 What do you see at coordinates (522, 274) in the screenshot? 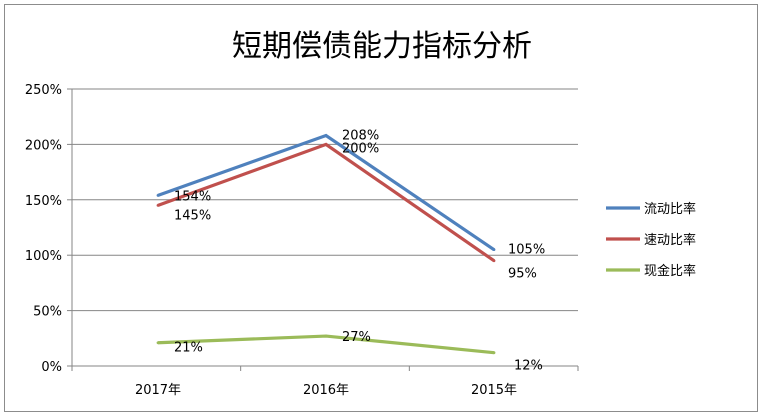
I see `data-label: 95%` at bounding box center [522, 274].